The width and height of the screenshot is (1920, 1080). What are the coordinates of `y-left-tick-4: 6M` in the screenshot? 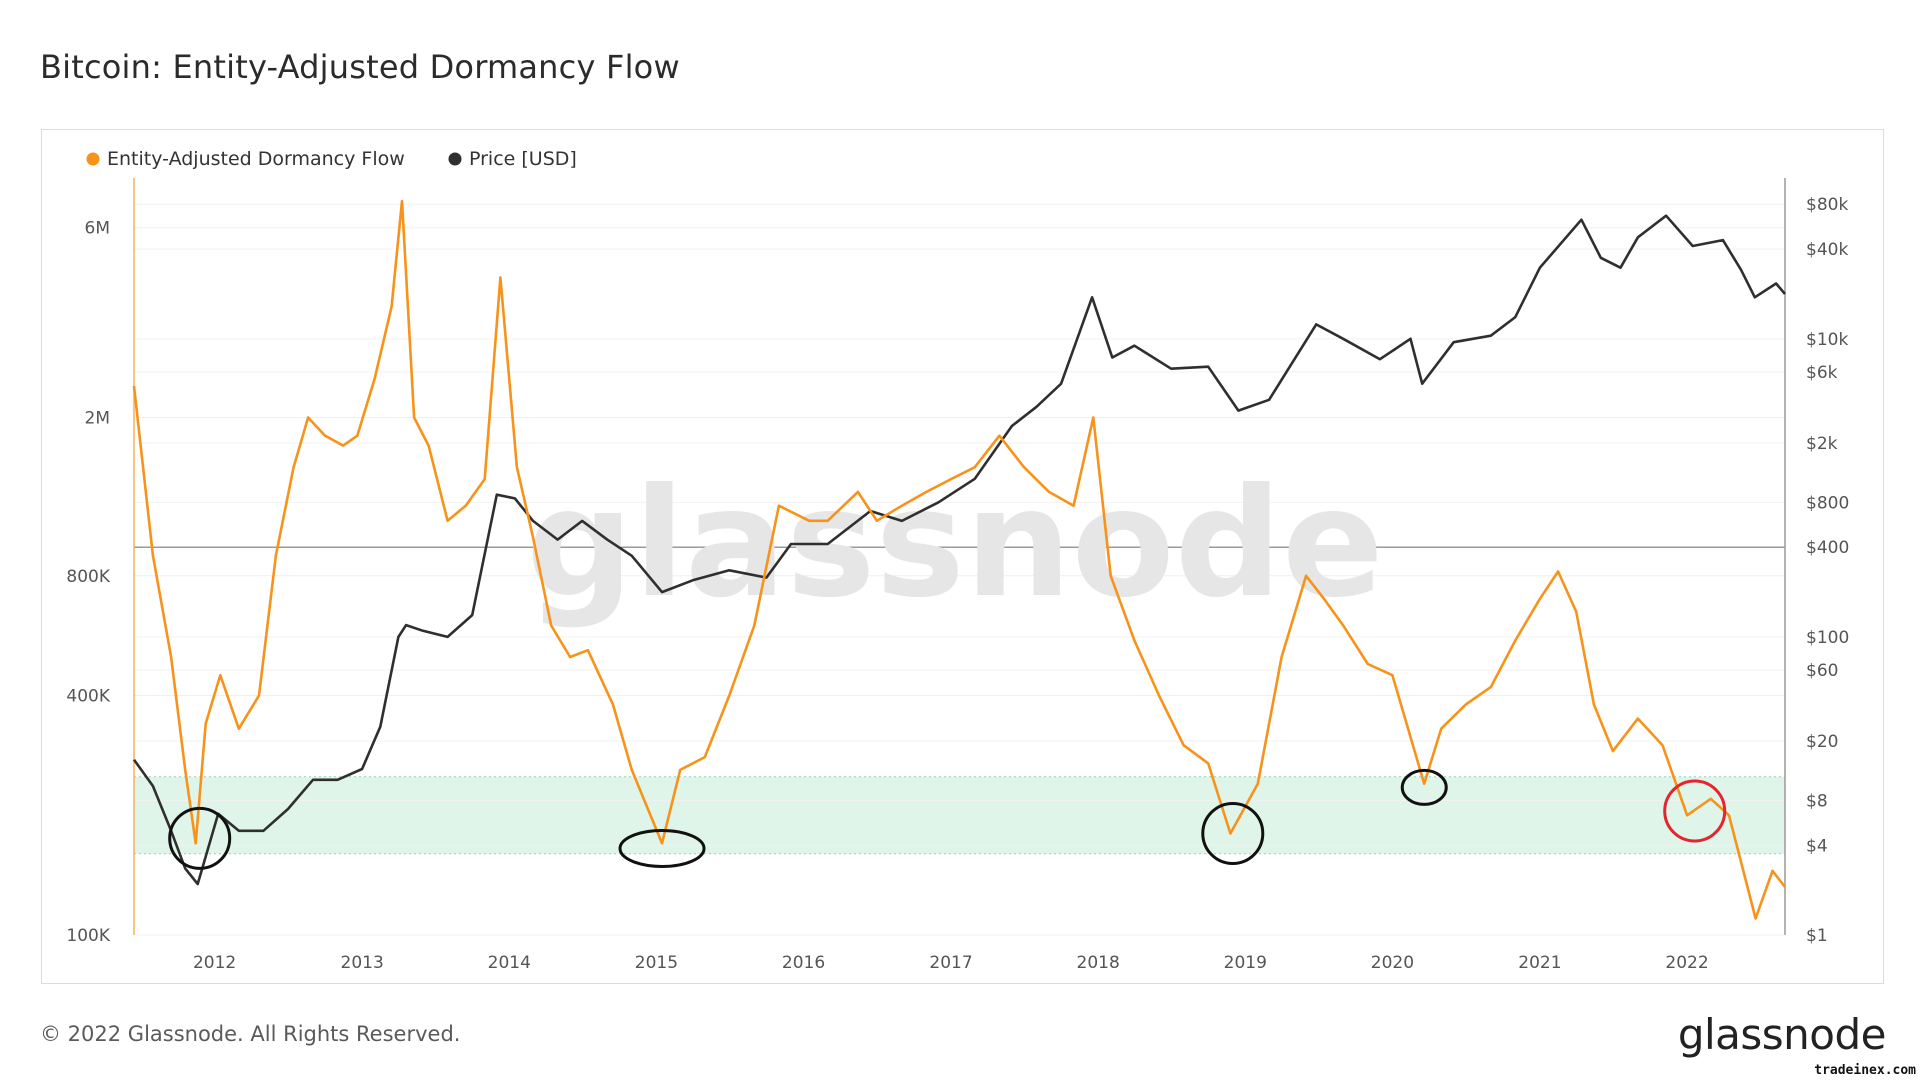 It's located at (97, 229).